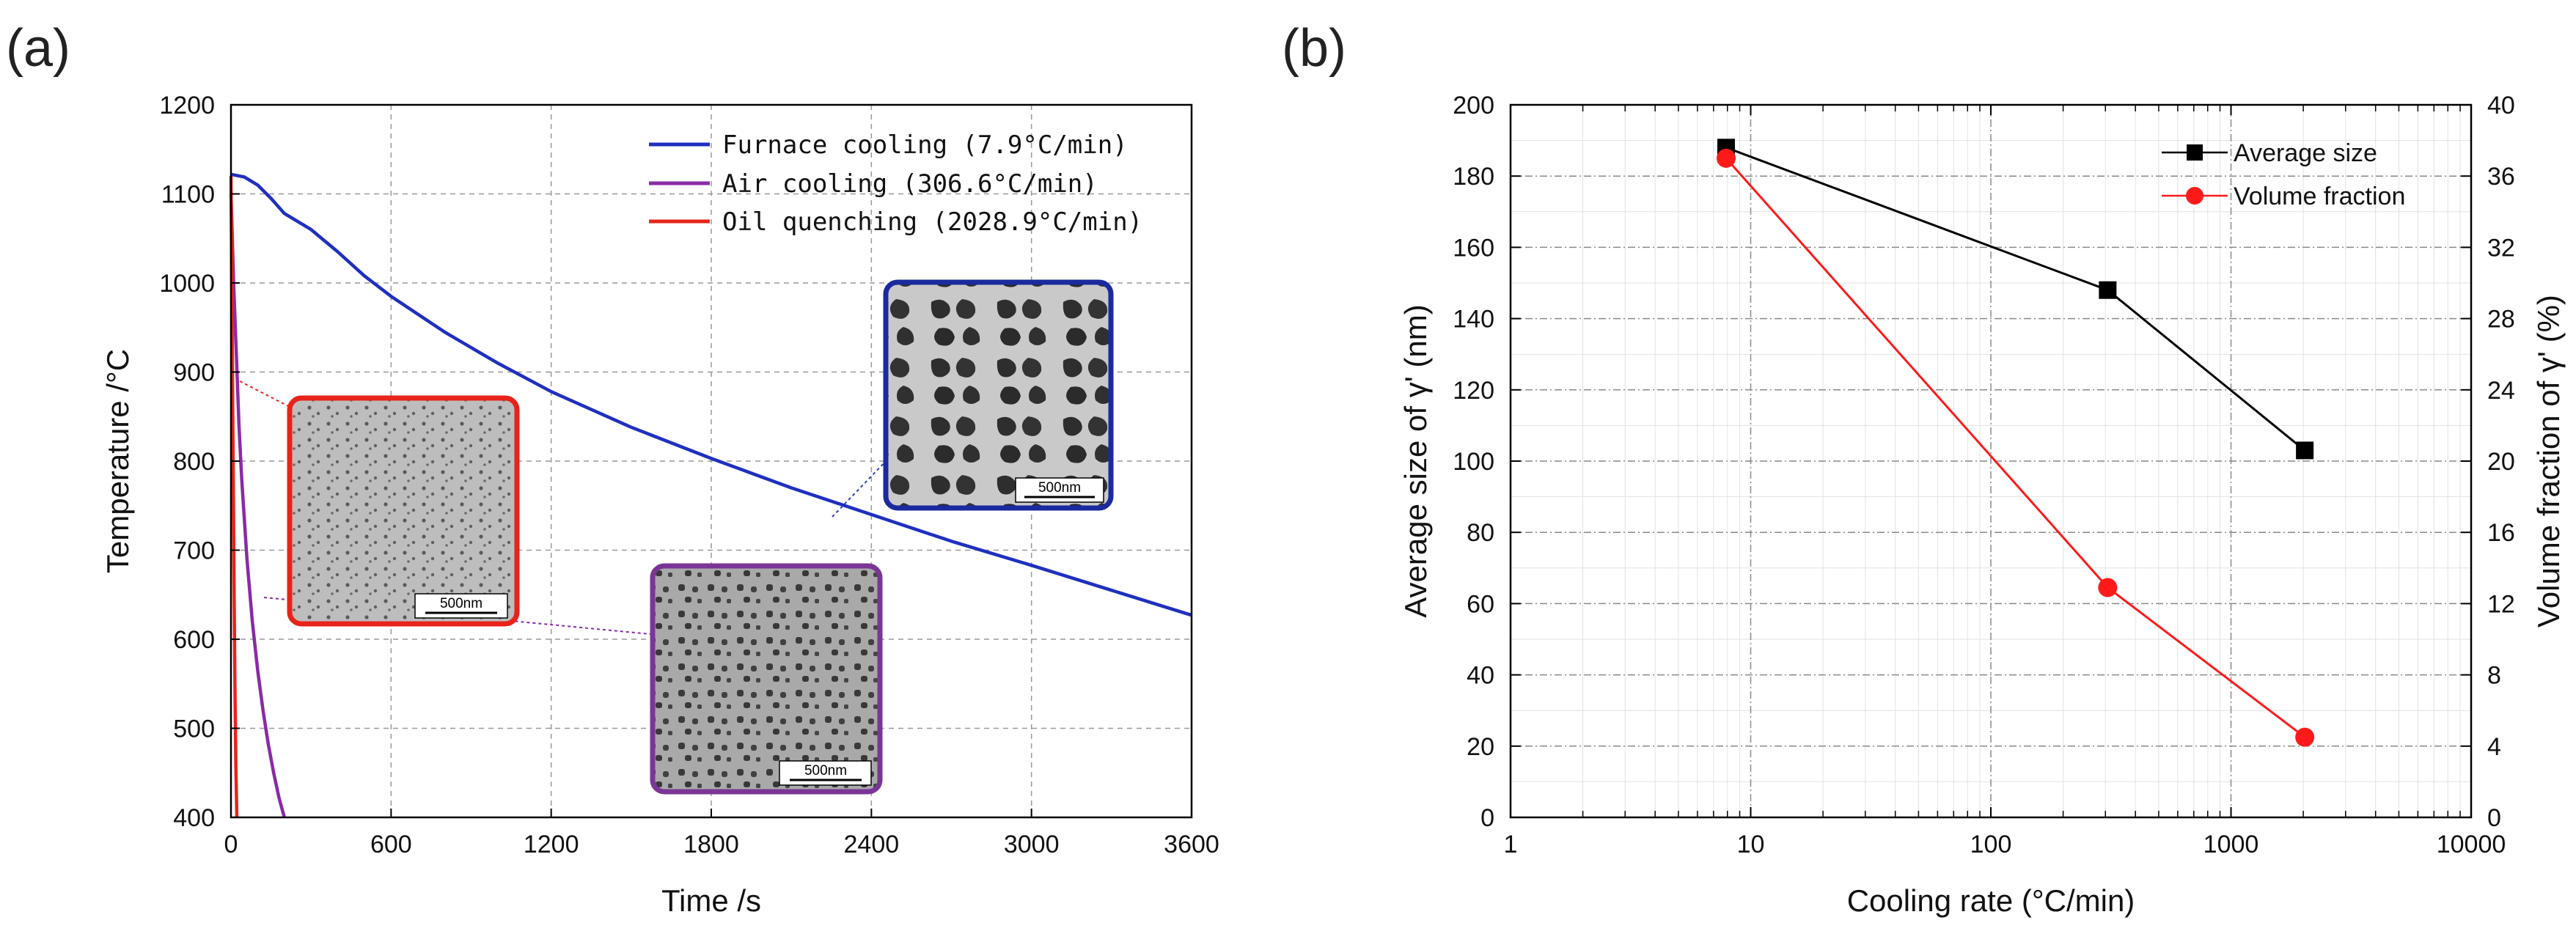 The image size is (2576, 931). Describe the element at coordinates (872, 845) in the screenshot. I see `a-xtick-label: 2400` at that location.